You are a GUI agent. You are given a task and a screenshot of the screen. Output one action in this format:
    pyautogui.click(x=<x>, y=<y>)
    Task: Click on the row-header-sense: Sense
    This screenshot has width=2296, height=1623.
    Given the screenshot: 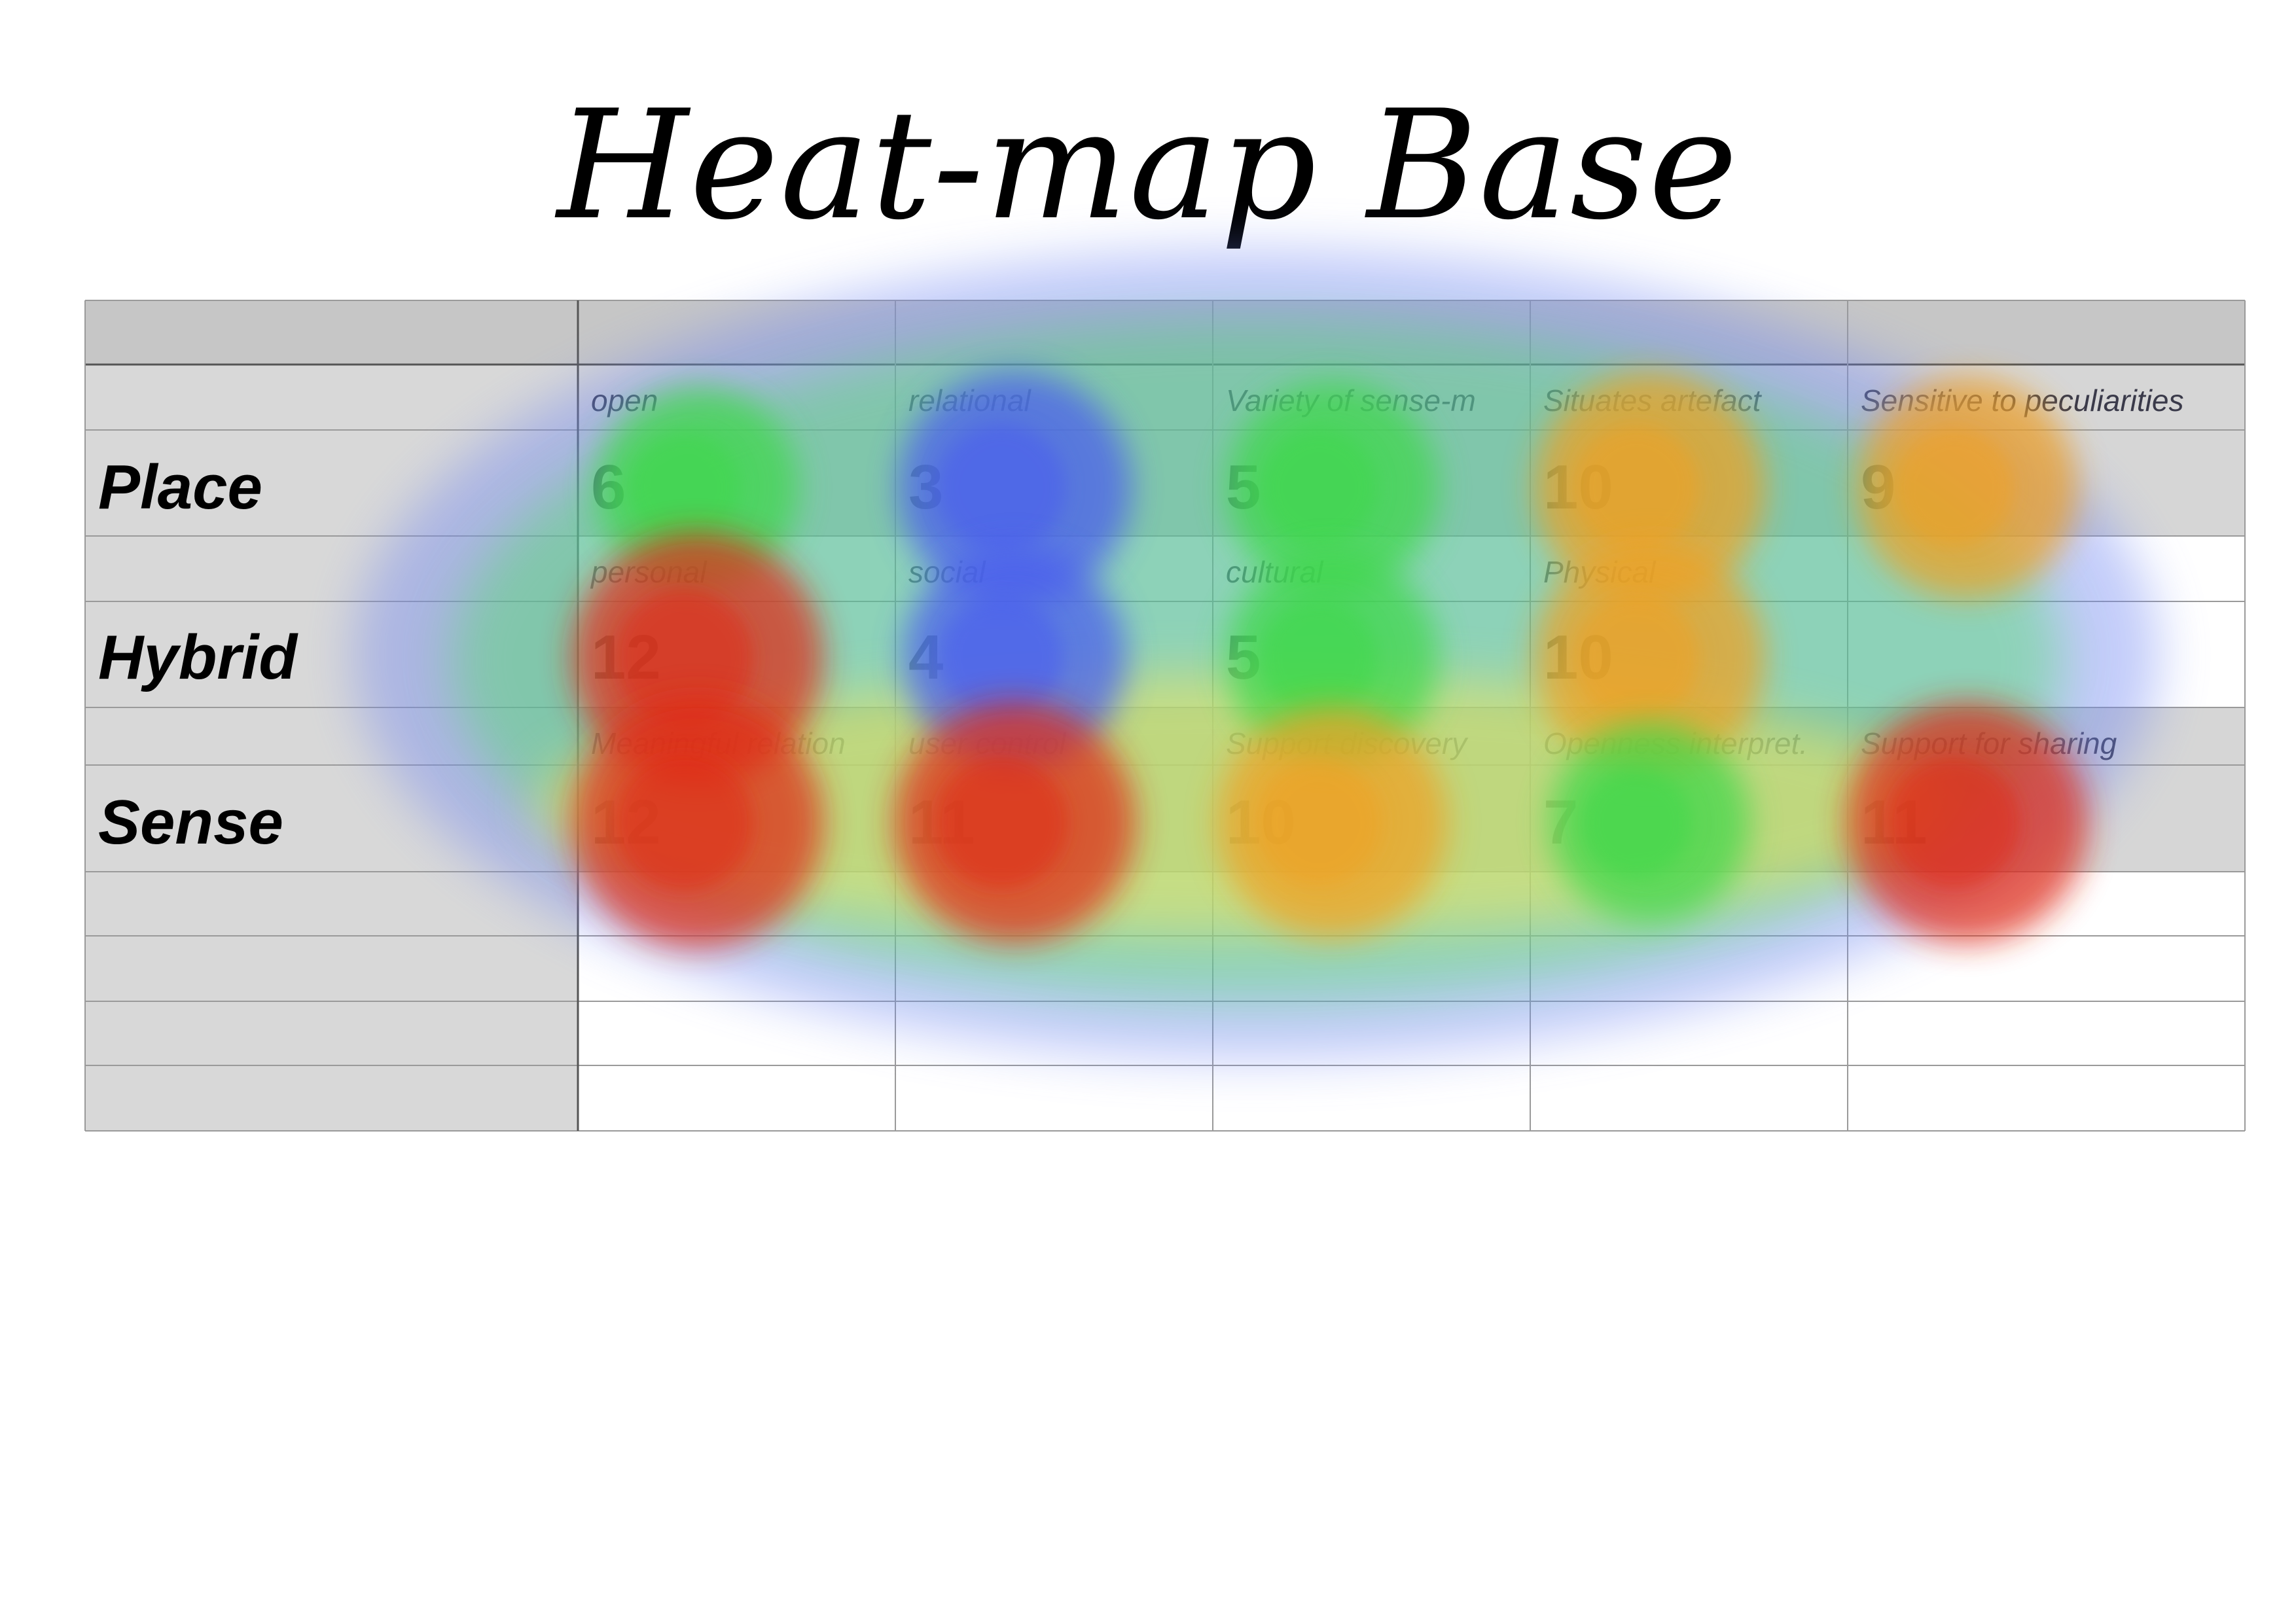 What is the action you would take?
    pyautogui.click(x=191, y=822)
    